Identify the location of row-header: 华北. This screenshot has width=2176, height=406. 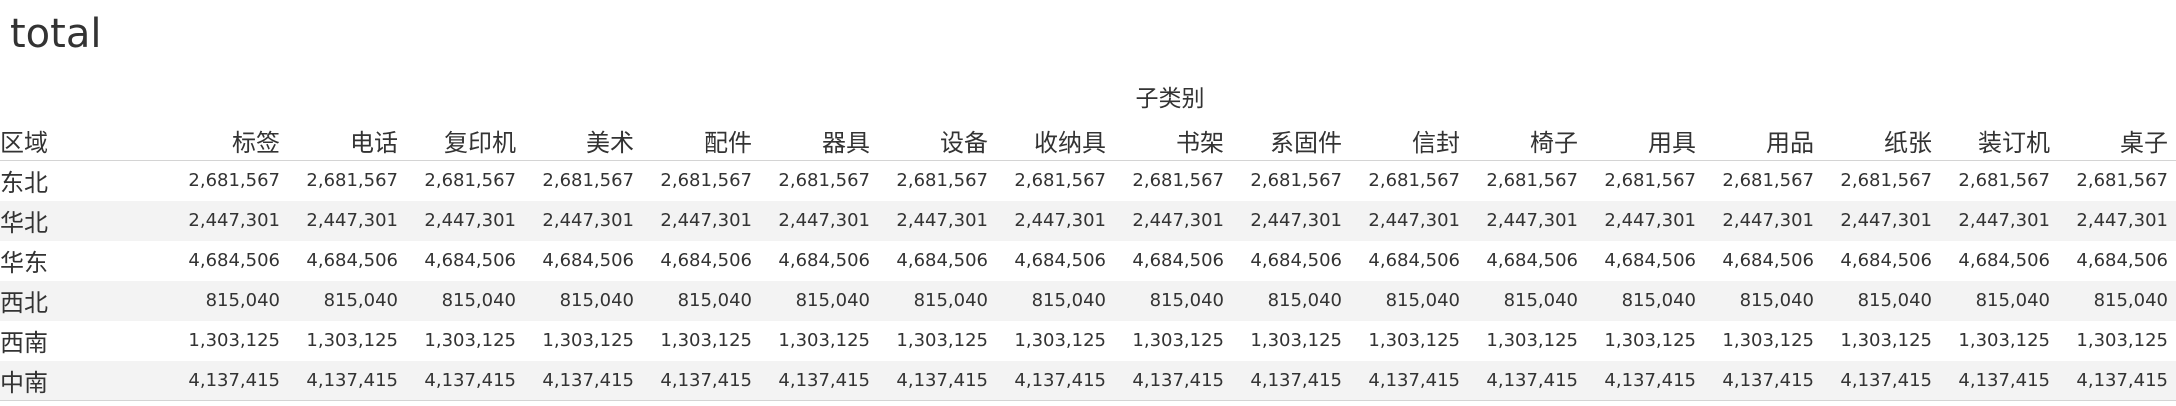
(24, 223).